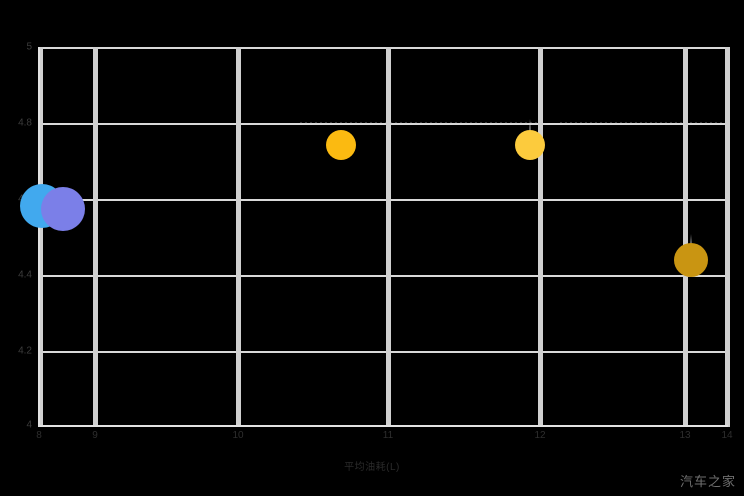 This screenshot has width=744, height=496. Describe the element at coordinates (707, 482) in the screenshot. I see `watermark: 汽车之家` at that location.